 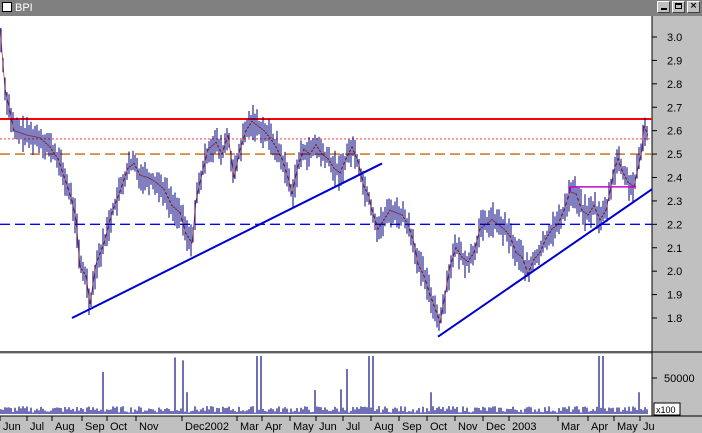 I want to click on volume-multiplier: x100, so click(x=666, y=410).